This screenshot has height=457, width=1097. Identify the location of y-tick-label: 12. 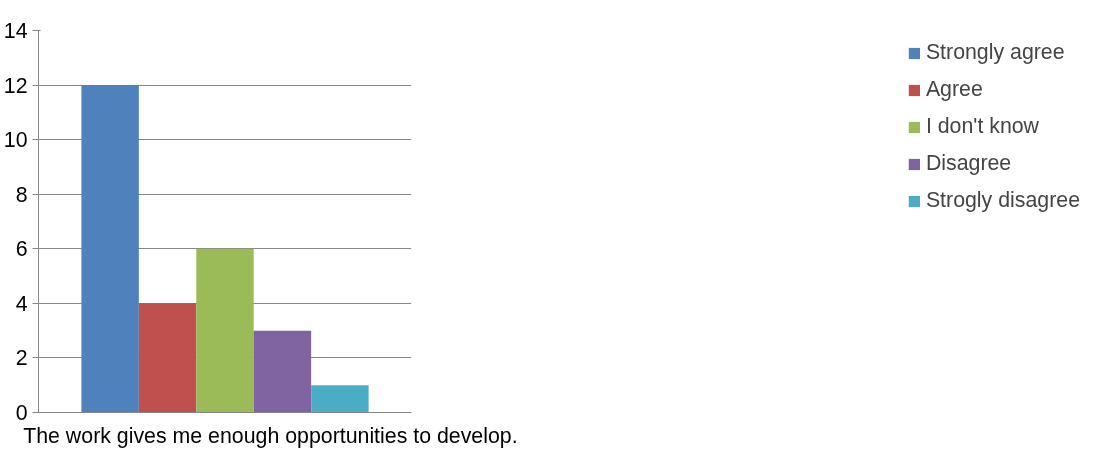
(15, 85).